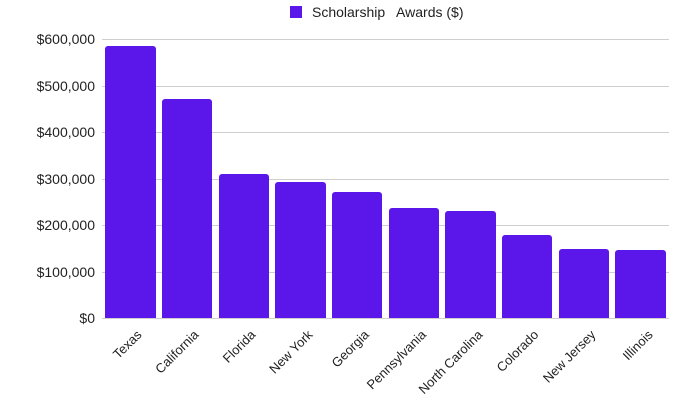  What do you see at coordinates (470, 264) in the screenshot?
I see `bar-north-carolina` at bounding box center [470, 264].